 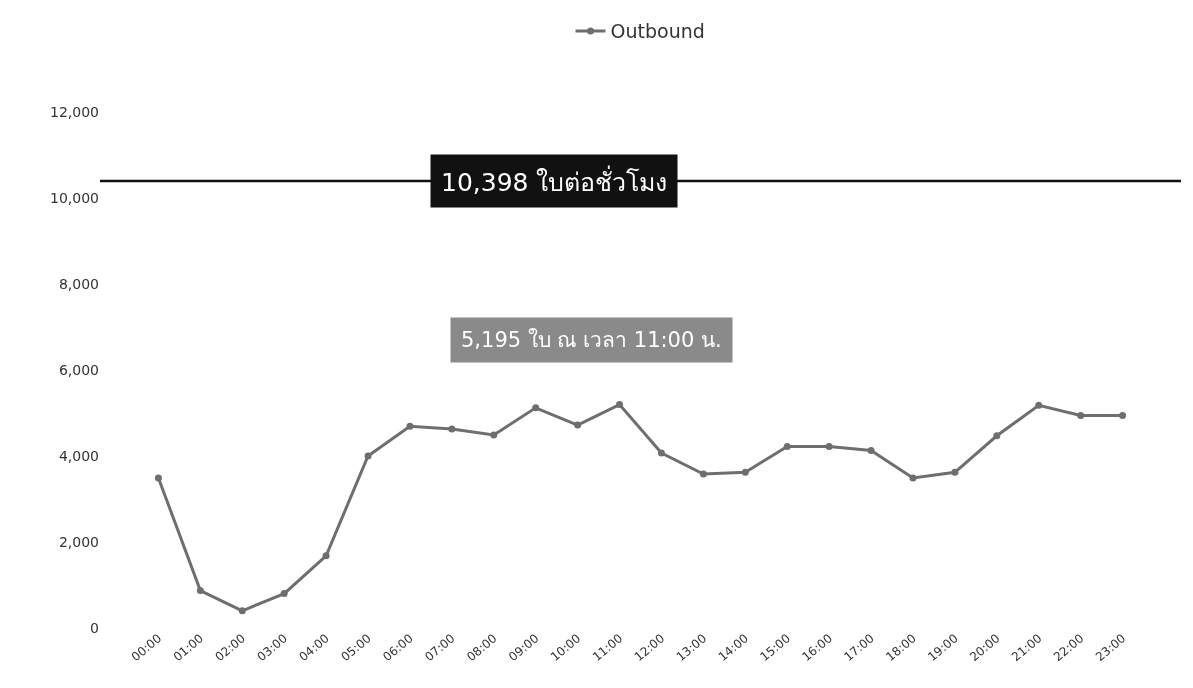 What do you see at coordinates (657, 31) in the screenshot?
I see `legend-label: Outbound` at bounding box center [657, 31].